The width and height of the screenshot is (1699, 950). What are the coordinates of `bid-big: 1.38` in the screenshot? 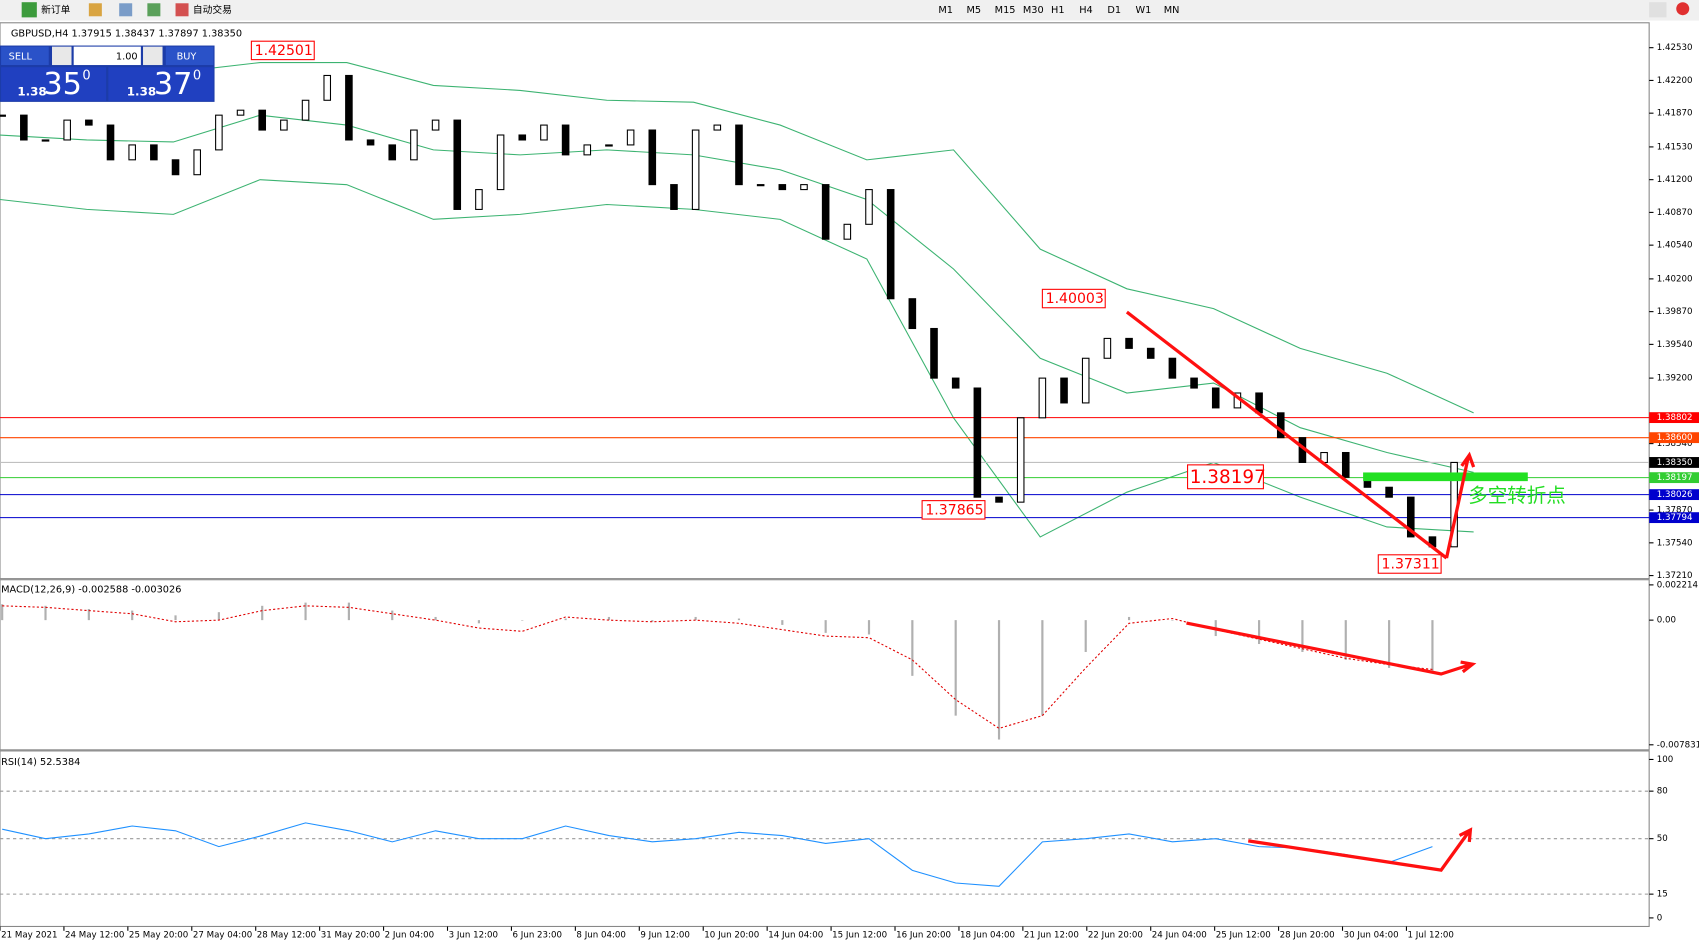 It's located at (31, 92).